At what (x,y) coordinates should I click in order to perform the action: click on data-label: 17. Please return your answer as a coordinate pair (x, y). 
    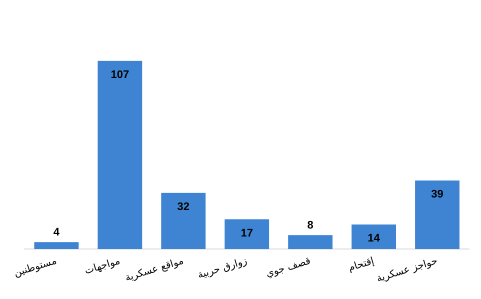
    Looking at the image, I should click on (246, 233).